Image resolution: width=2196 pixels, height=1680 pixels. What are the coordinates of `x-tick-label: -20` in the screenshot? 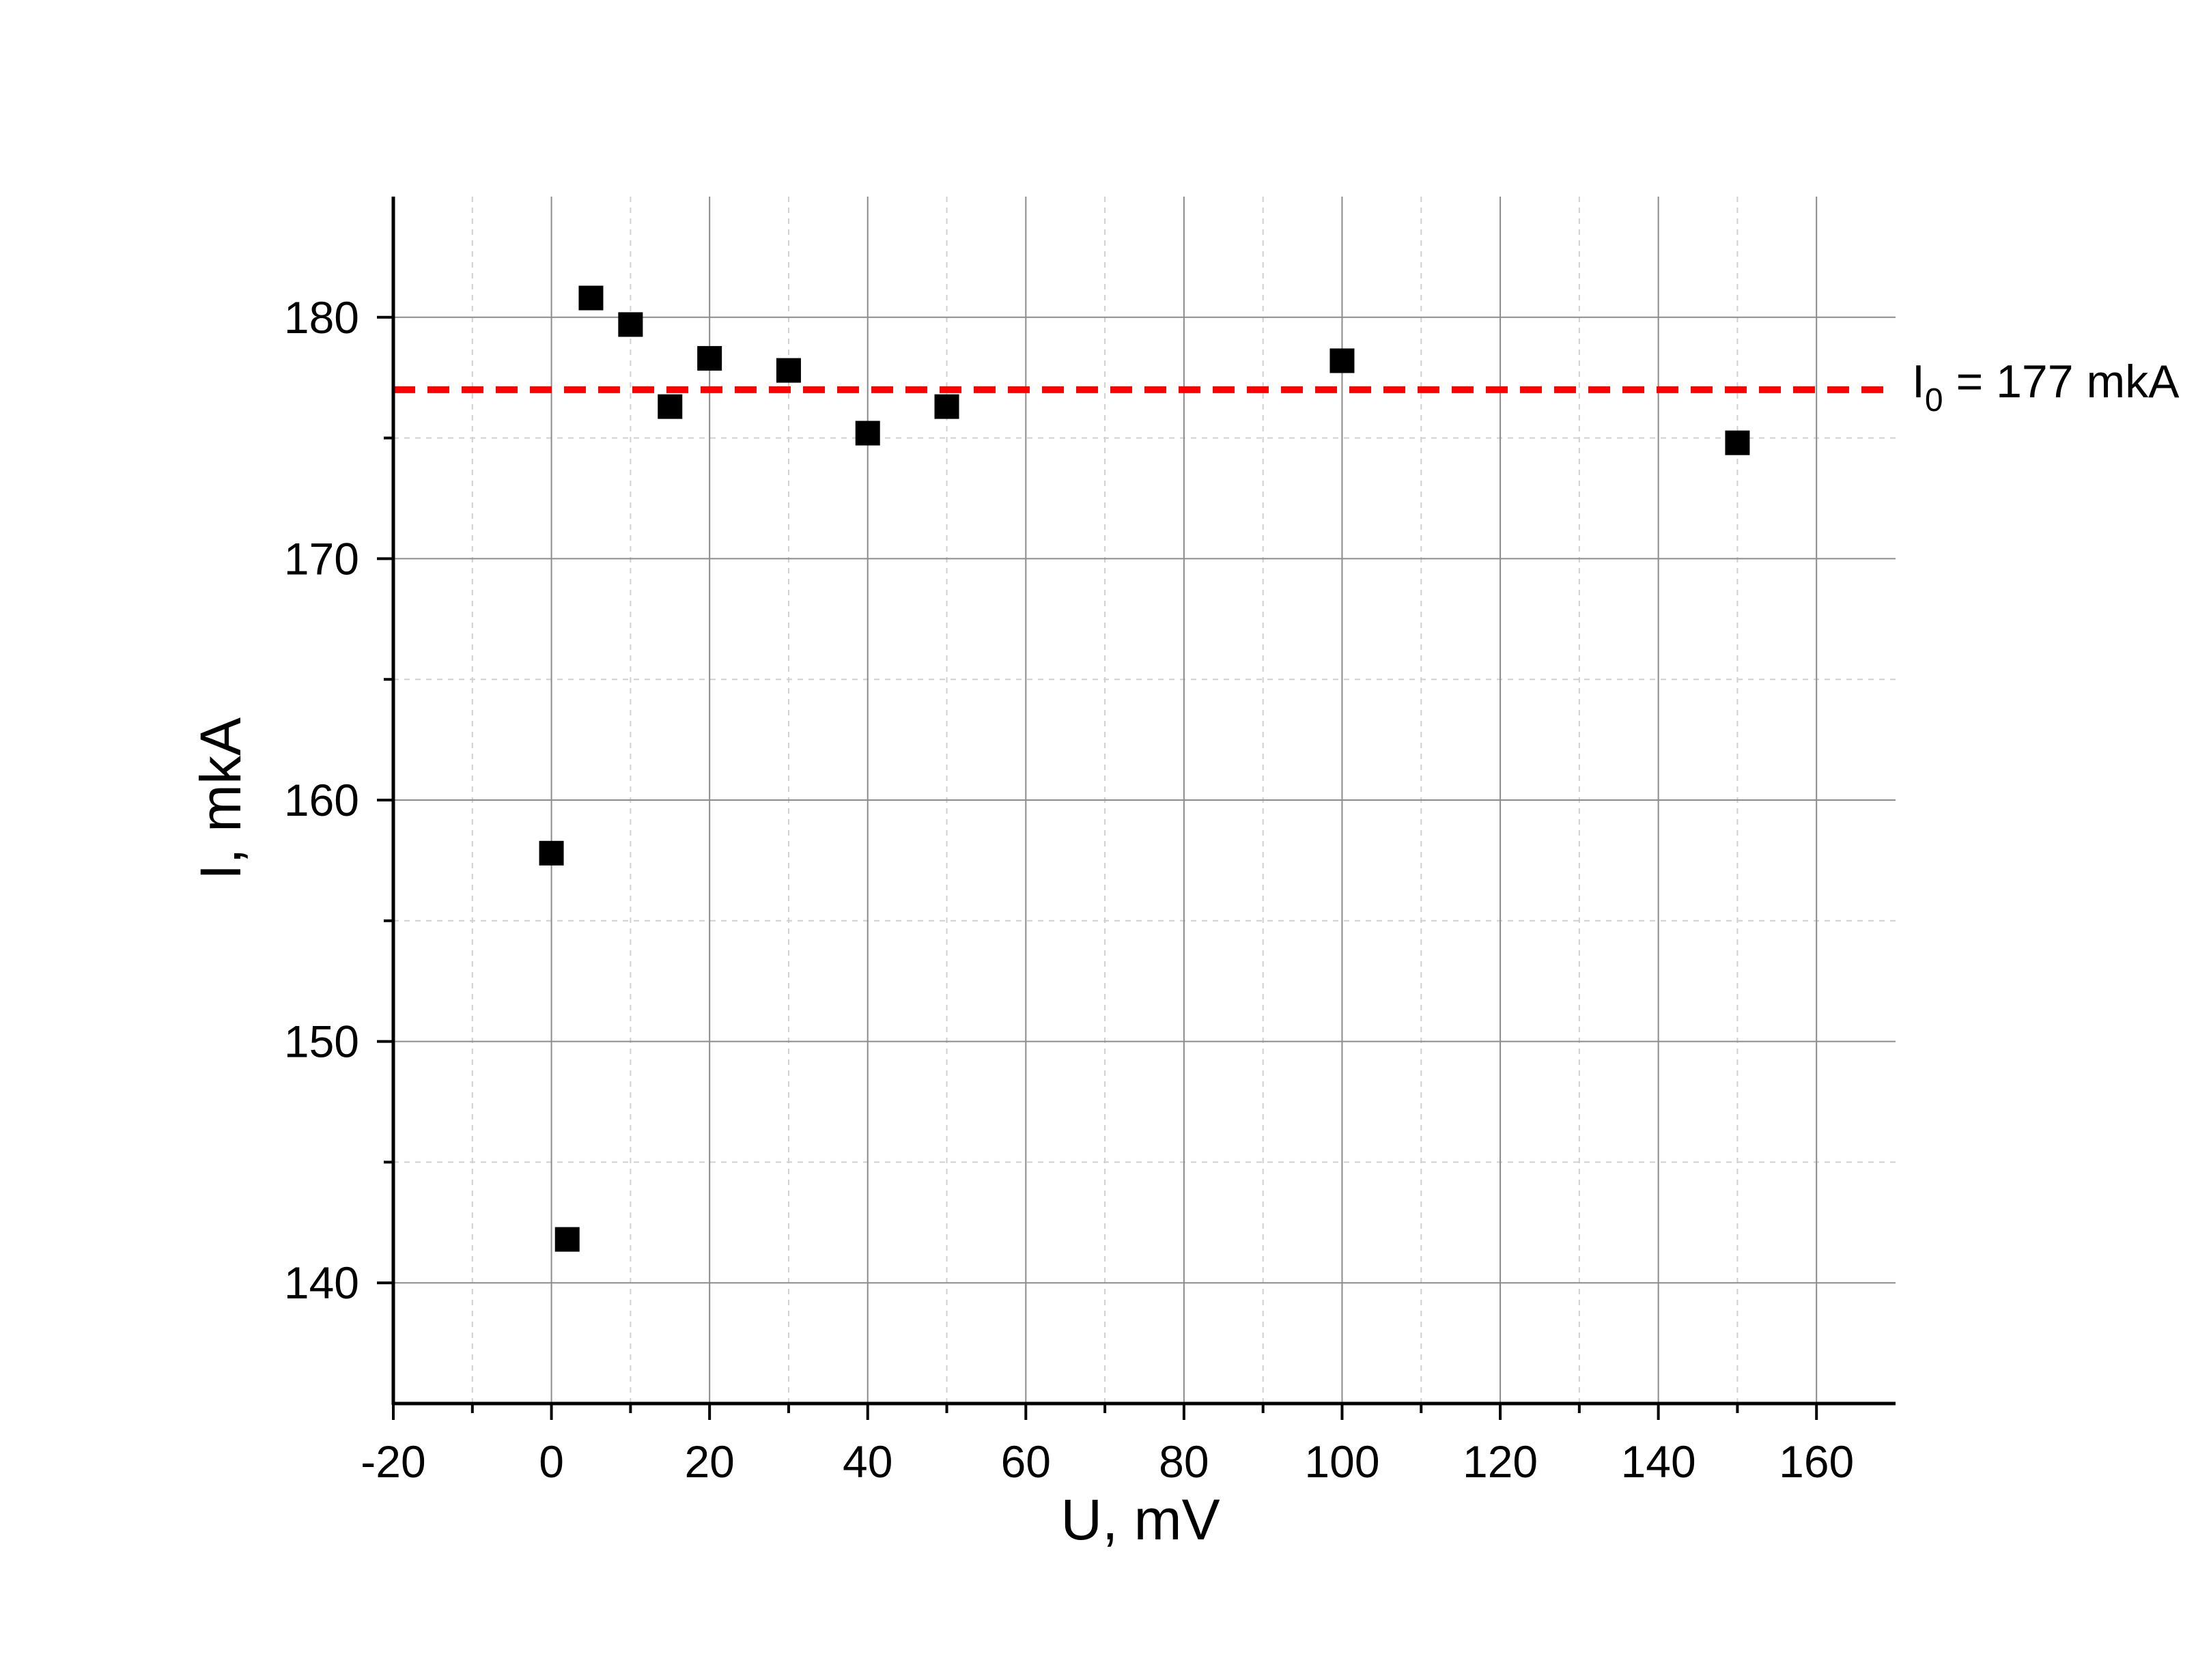 It's located at (393, 1461).